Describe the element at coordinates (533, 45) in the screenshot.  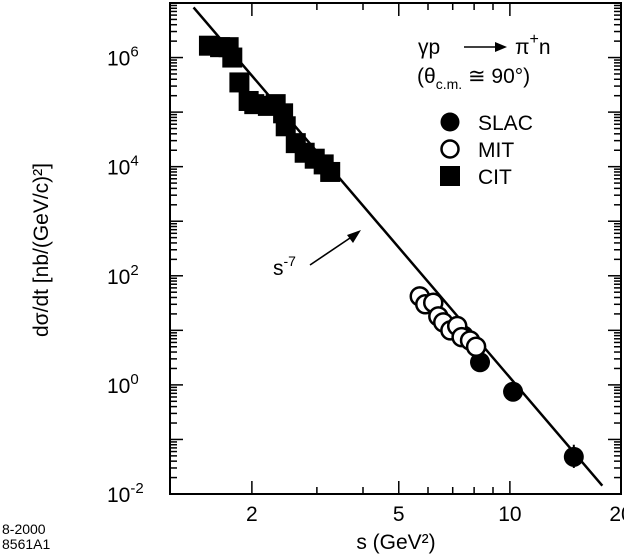
I see `svg-text: π+n` at that location.